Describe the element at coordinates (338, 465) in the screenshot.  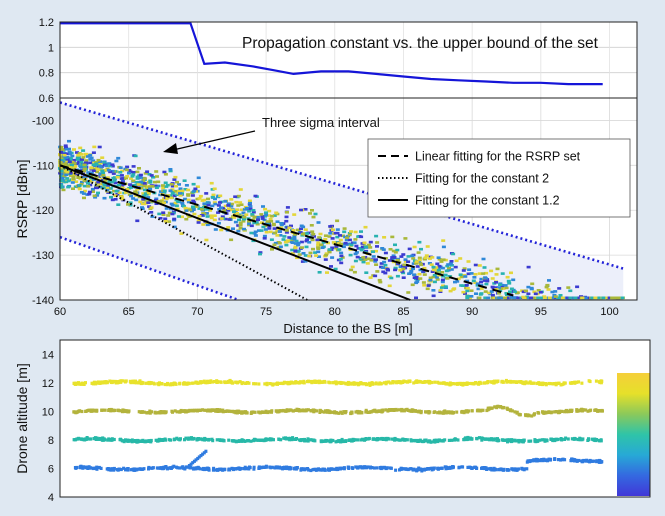
I see `altitude-track-6m` at that location.